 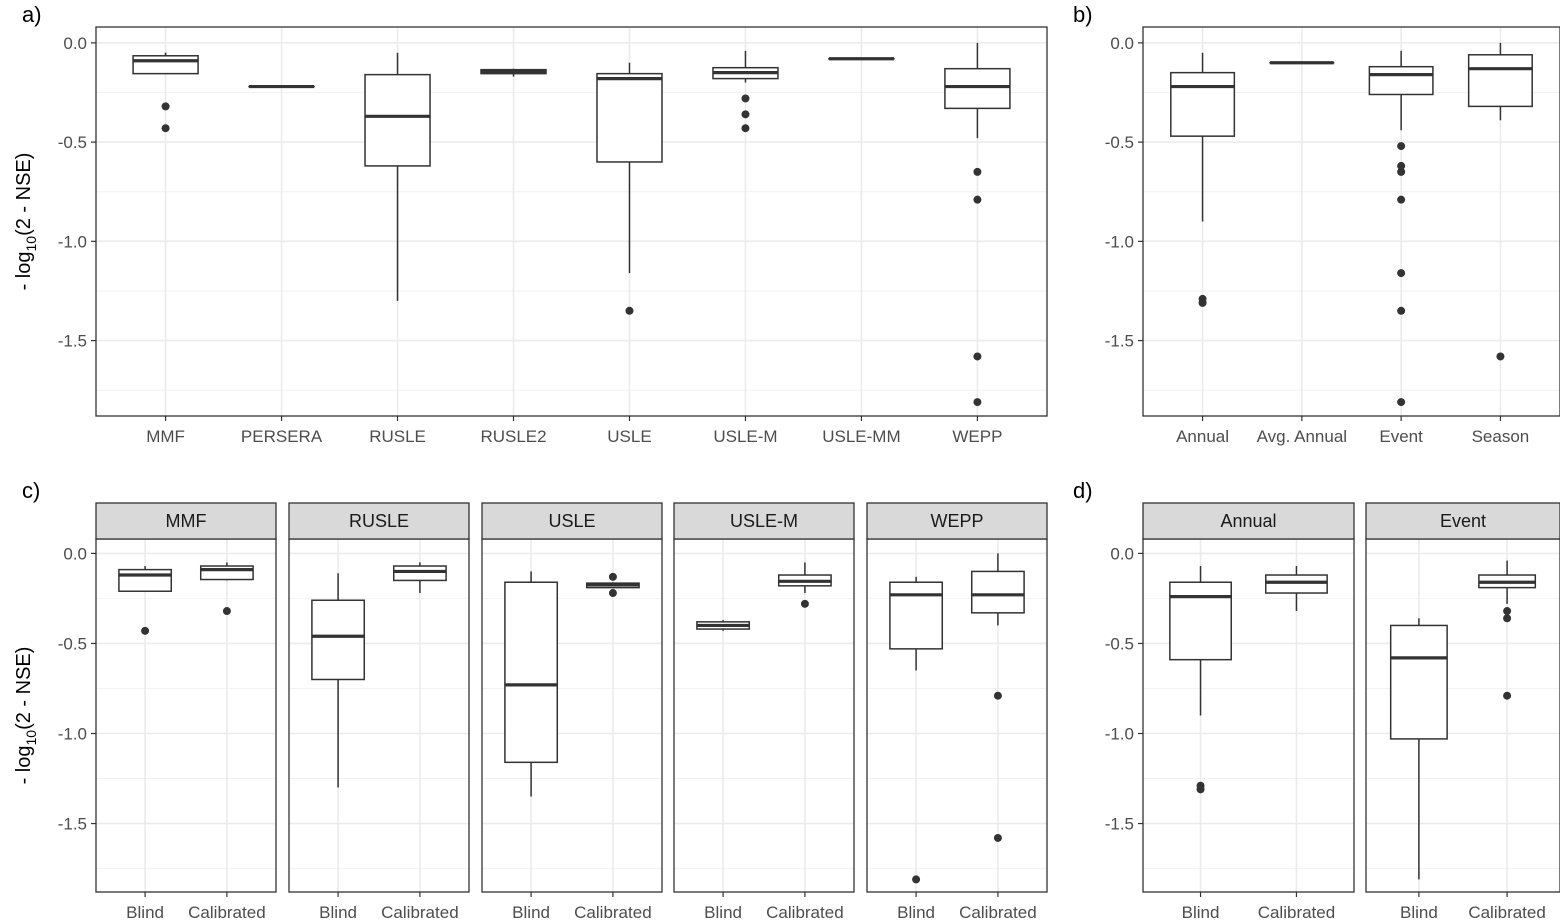 What do you see at coordinates (1083, 490) in the screenshot?
I see `panel-letter: d)` at bounding box center [1083, 490].